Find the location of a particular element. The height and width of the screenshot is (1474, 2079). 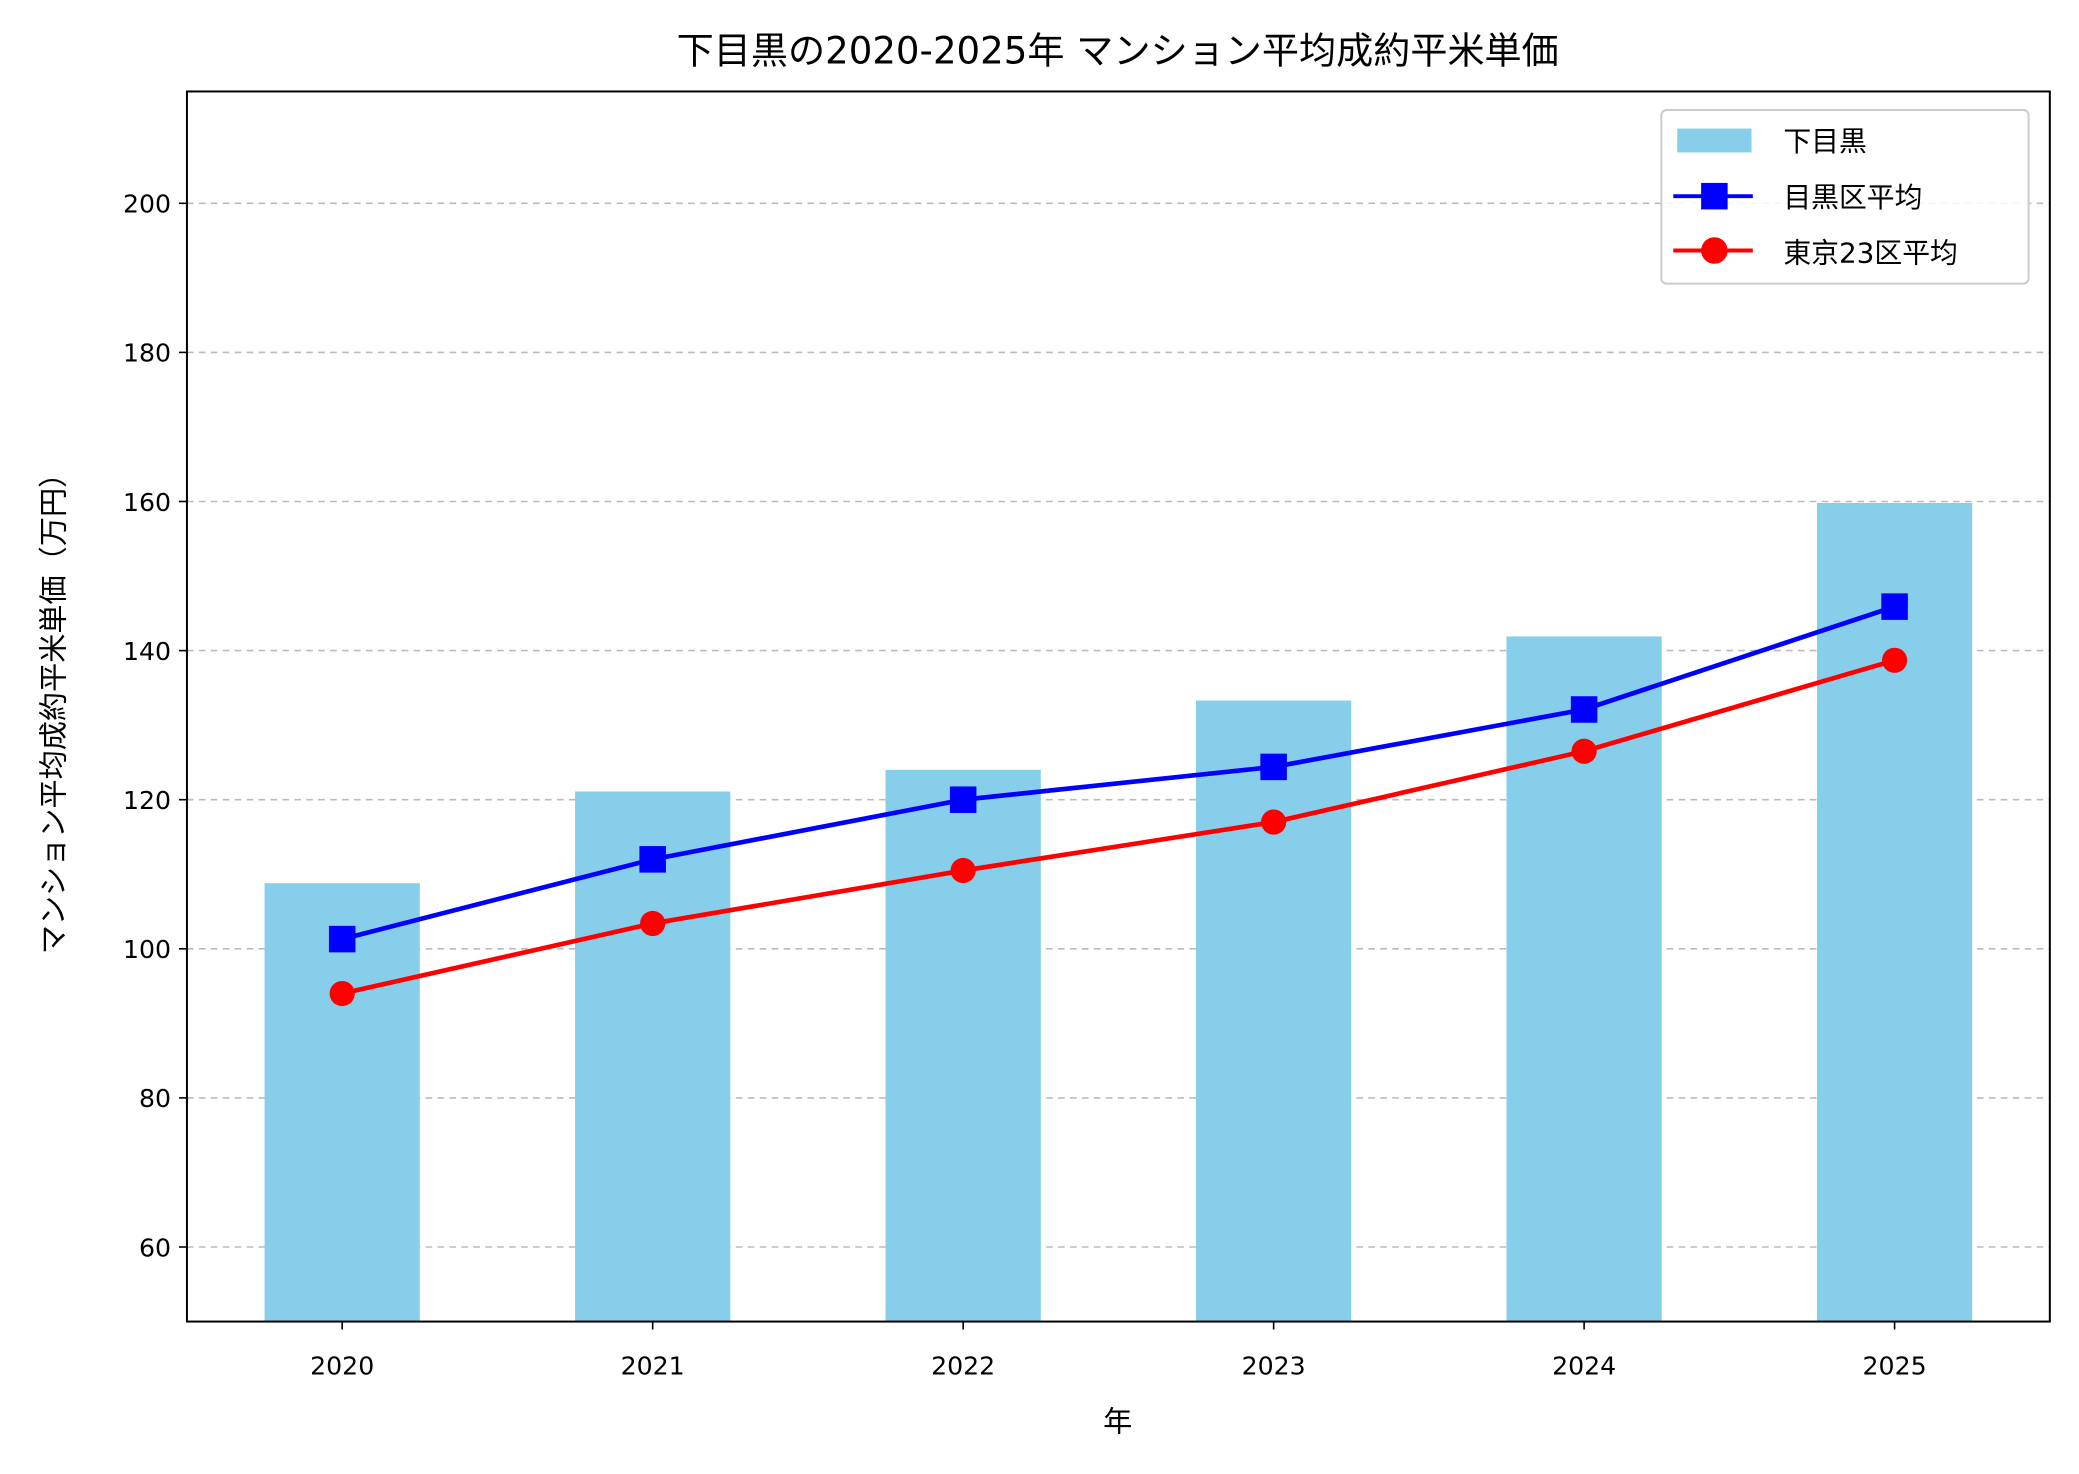

bar-2023 is located at coordinates (1274, 1011).